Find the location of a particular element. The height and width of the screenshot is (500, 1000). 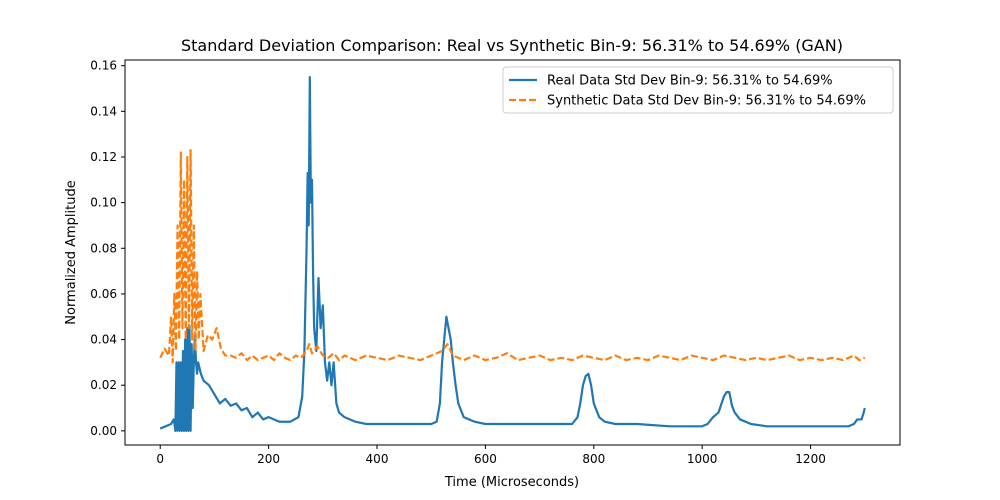

y-axis: 0.00 0.02 0.04 0.06 0.08 0.10 0.12 0.14 0.16 is located at coordinates (107, 248).